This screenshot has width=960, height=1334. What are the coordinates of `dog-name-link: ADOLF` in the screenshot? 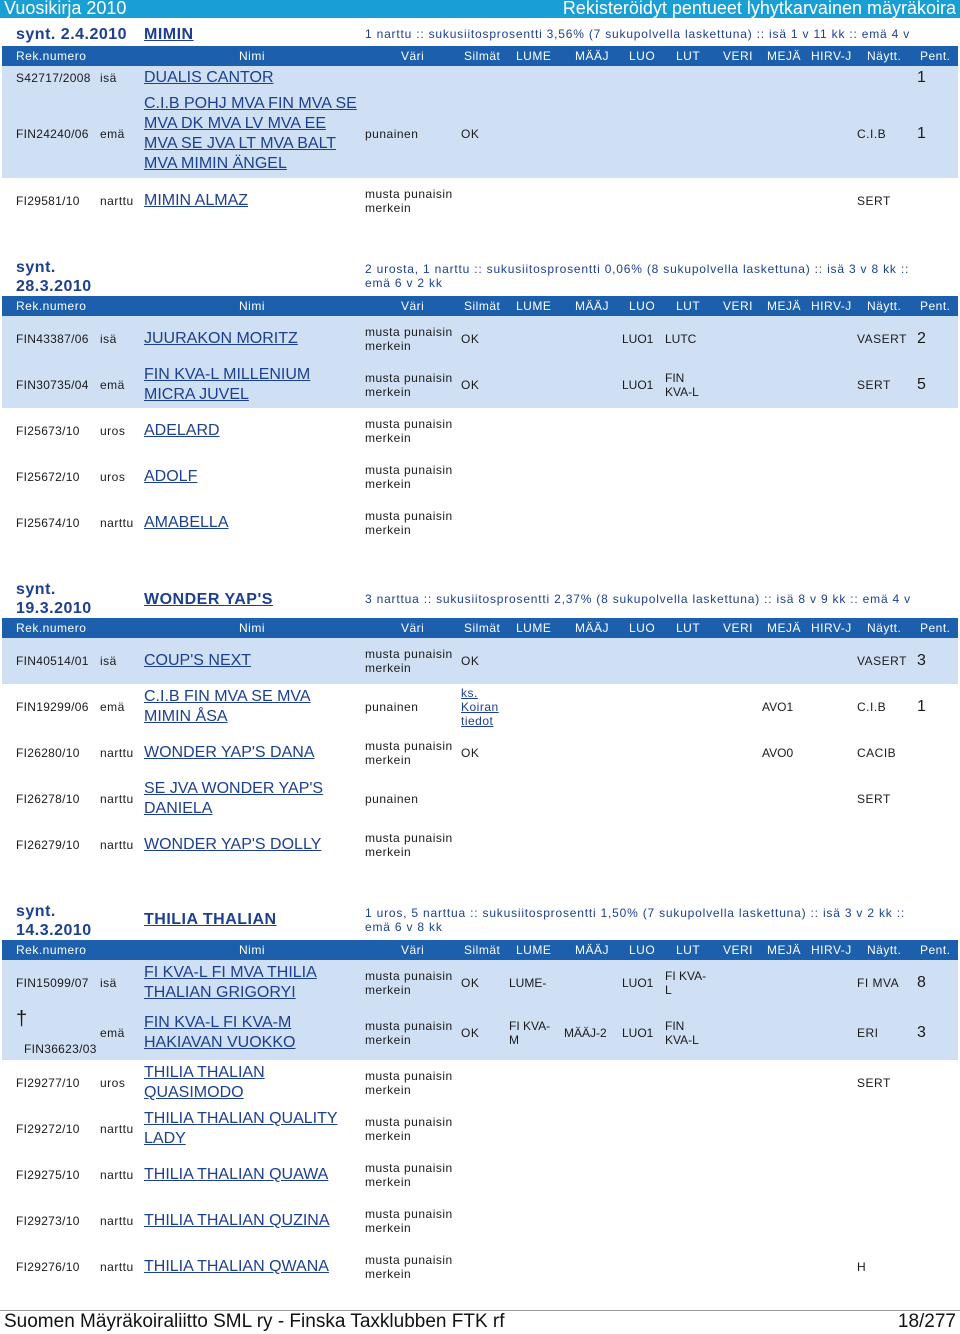 It's located at (171, 476).